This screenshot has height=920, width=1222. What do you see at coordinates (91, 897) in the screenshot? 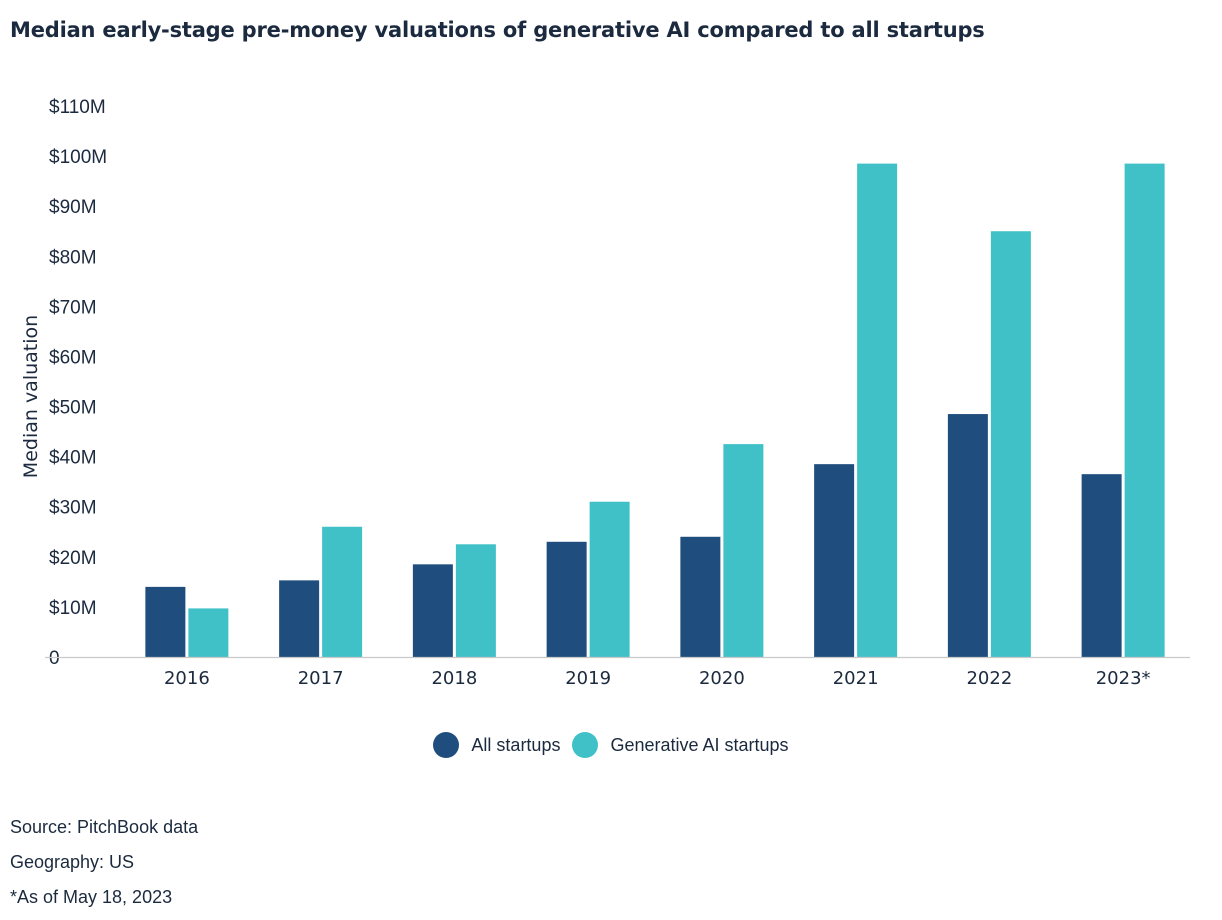
I see `date-note: *As of May 18, 2023` at bounding box center [91, 897].